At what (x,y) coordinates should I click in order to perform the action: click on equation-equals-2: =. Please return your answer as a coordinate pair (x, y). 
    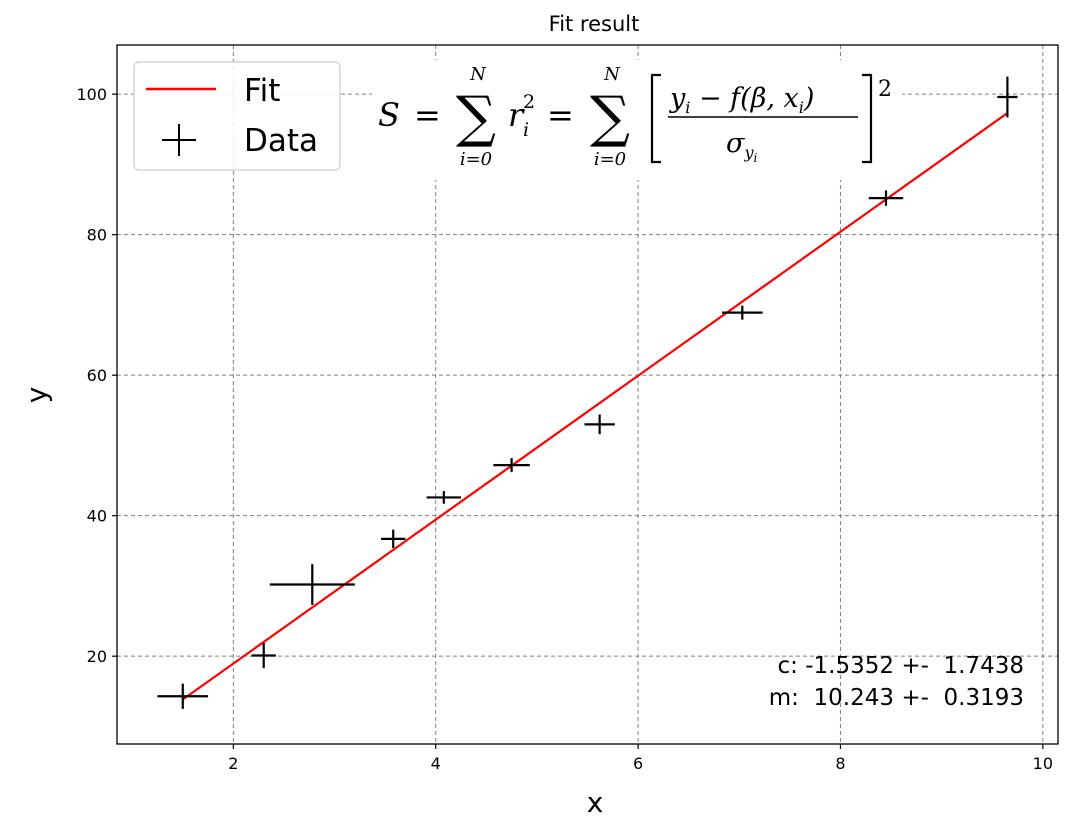
    Looking at the image, I should click on (560, 115).